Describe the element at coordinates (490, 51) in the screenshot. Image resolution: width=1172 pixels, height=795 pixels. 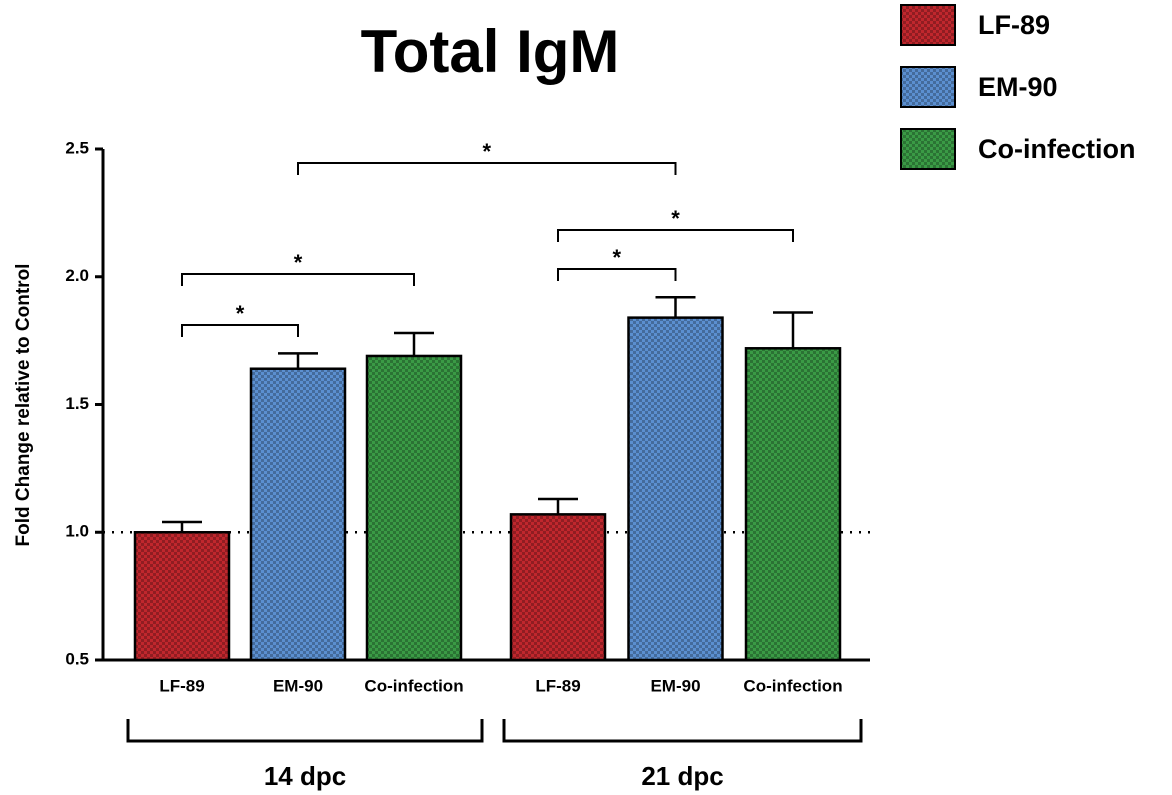
I see `chart-title: Total IgM` at that location.